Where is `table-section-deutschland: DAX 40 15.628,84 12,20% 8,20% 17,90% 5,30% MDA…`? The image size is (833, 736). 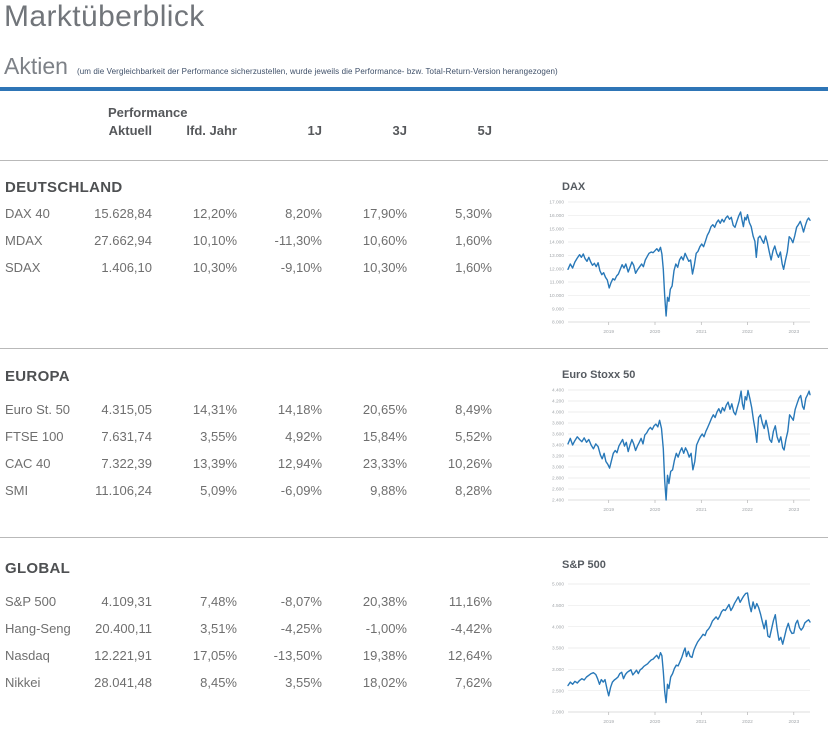
table-section-deutschland: DAX 40 15.628,84 12,20% 8,20% 17,90% 5,30% MDA… is located at coordinates (248, 240).